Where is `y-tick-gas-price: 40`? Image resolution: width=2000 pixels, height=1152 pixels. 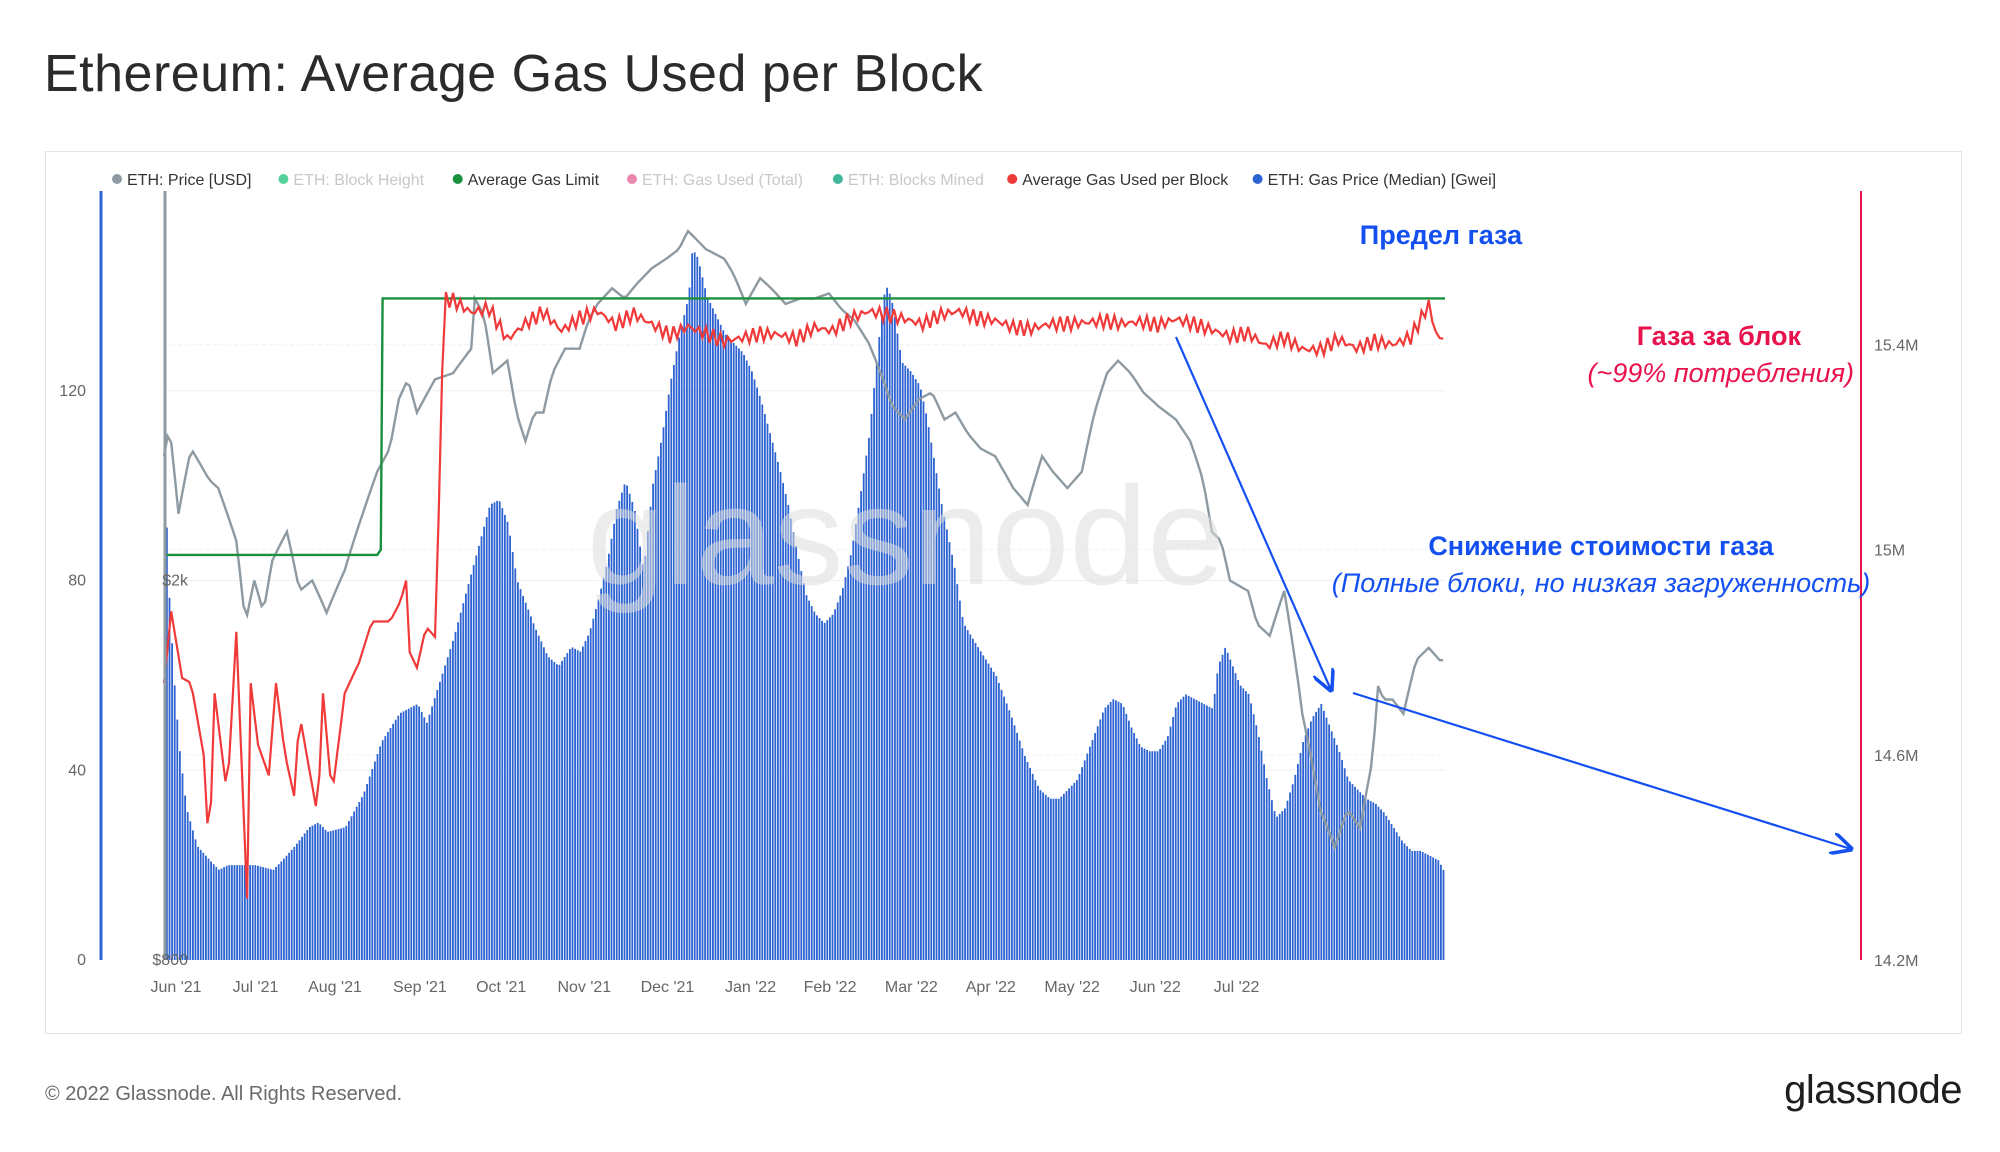 y-tick-gas-price: 40 is located at coordinates (77, 770).